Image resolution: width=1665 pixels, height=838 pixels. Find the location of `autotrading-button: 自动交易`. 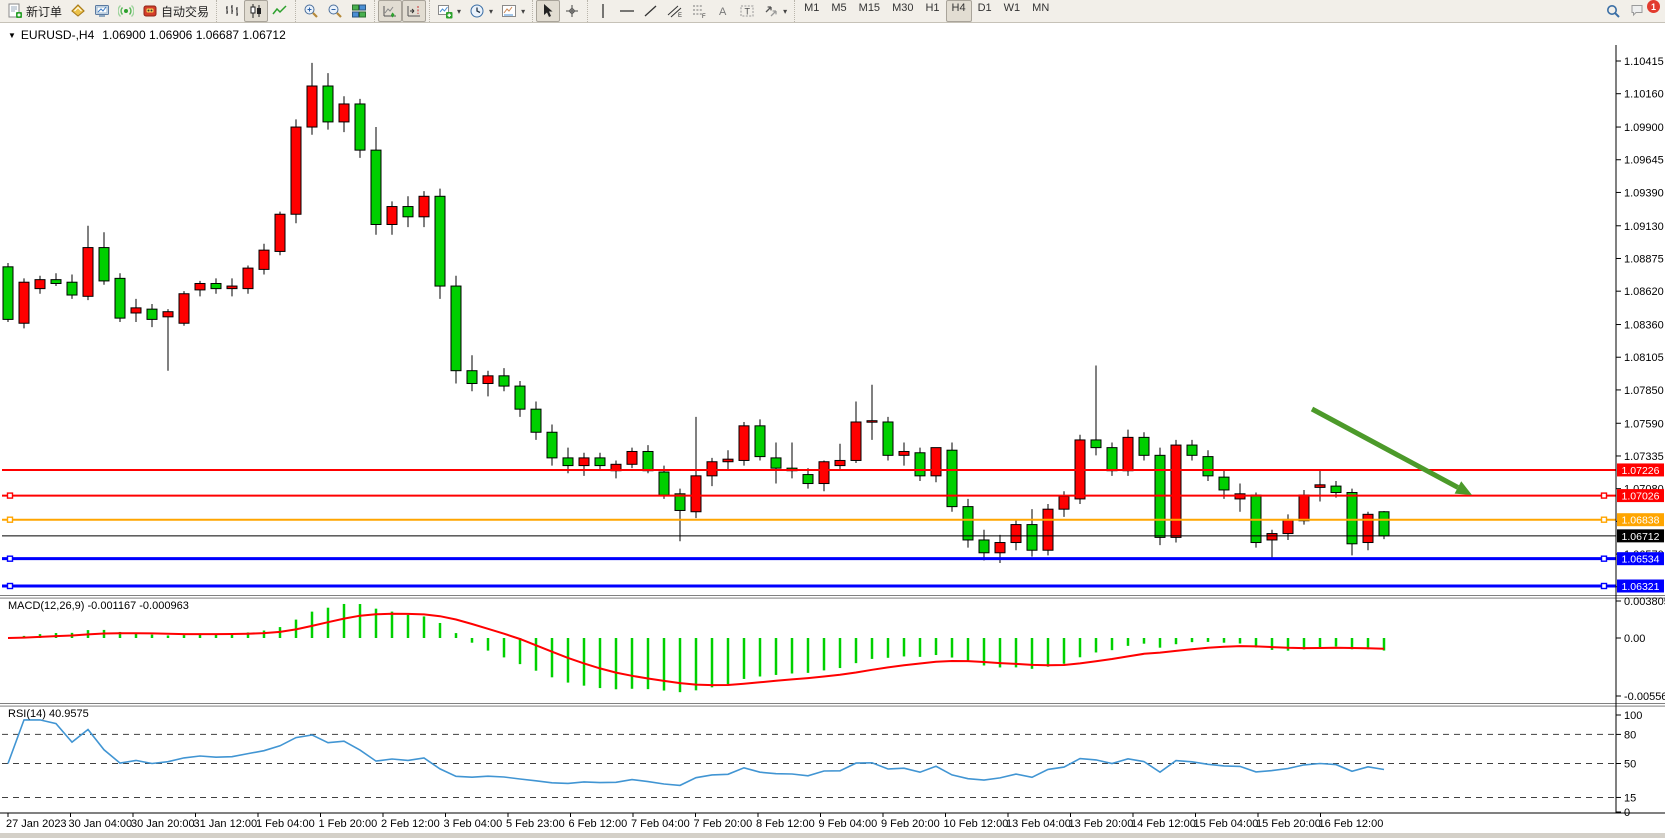

autotrading-button: 自动交易 is located at coordinates (175, 11).